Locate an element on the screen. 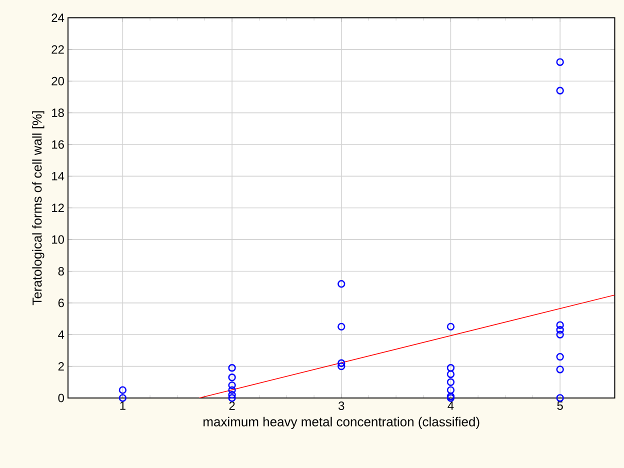  y-tick-label: 8 is located at coordinates (61, 271).